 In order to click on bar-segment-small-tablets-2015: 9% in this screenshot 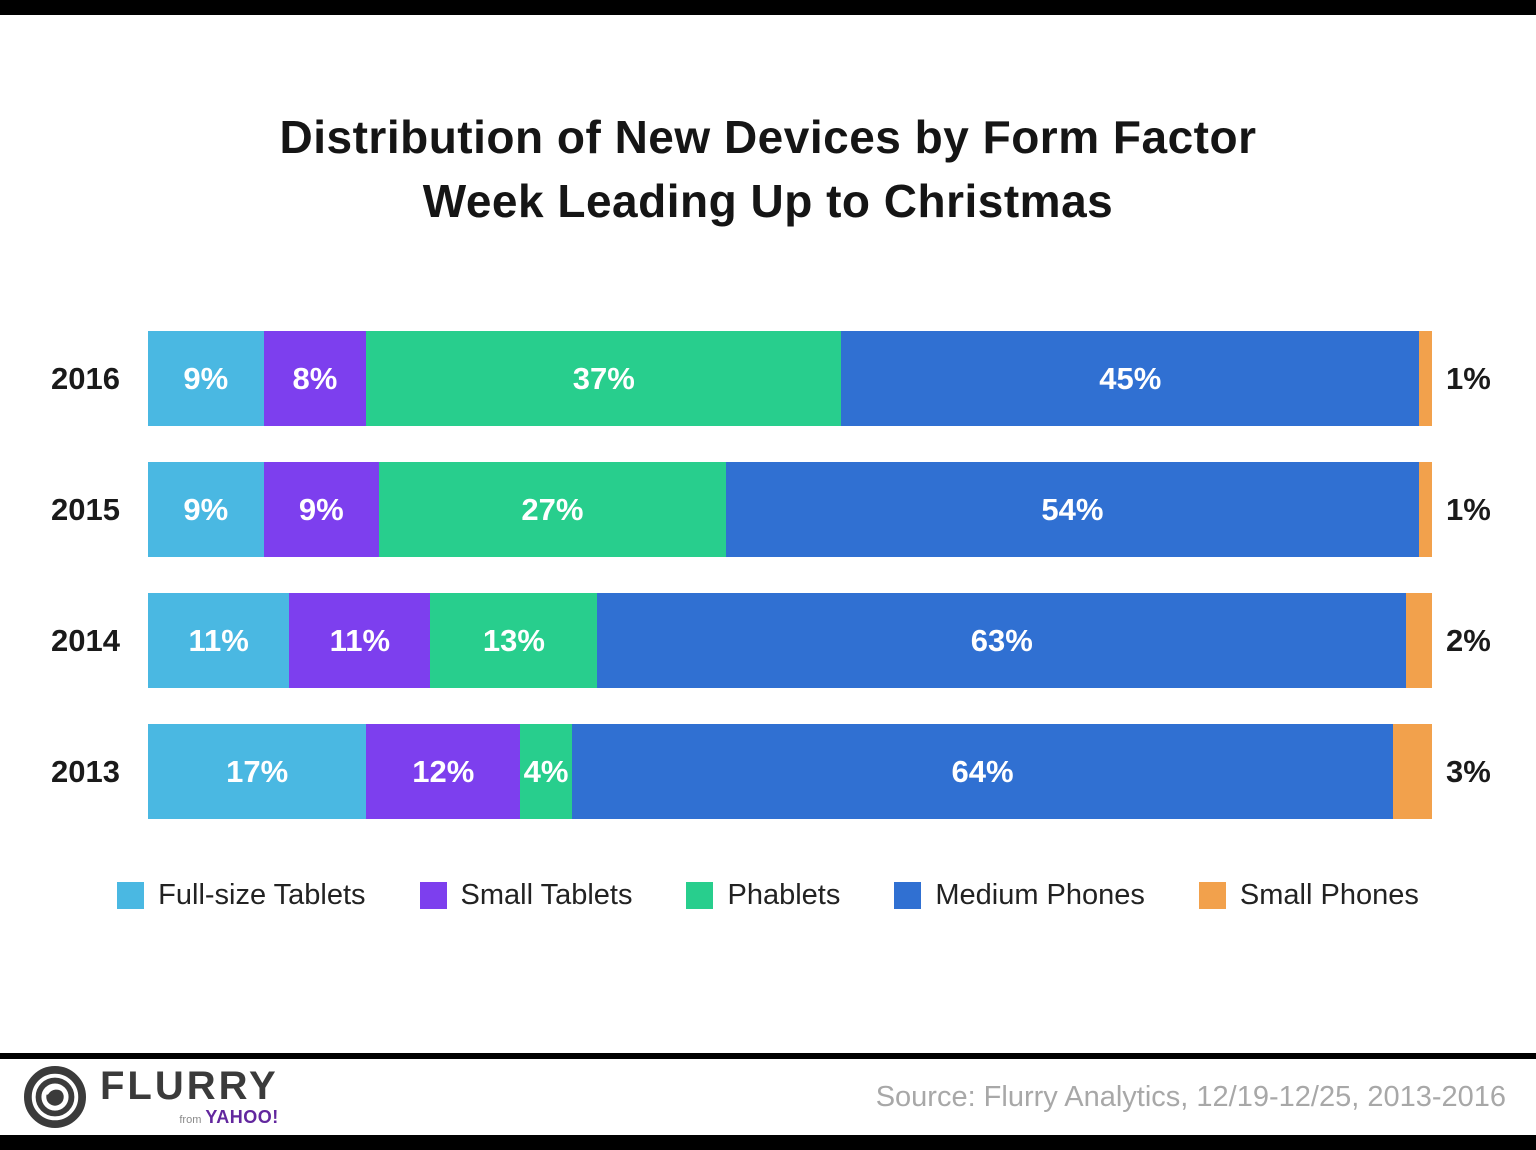, I will do `click(321, 509)`.